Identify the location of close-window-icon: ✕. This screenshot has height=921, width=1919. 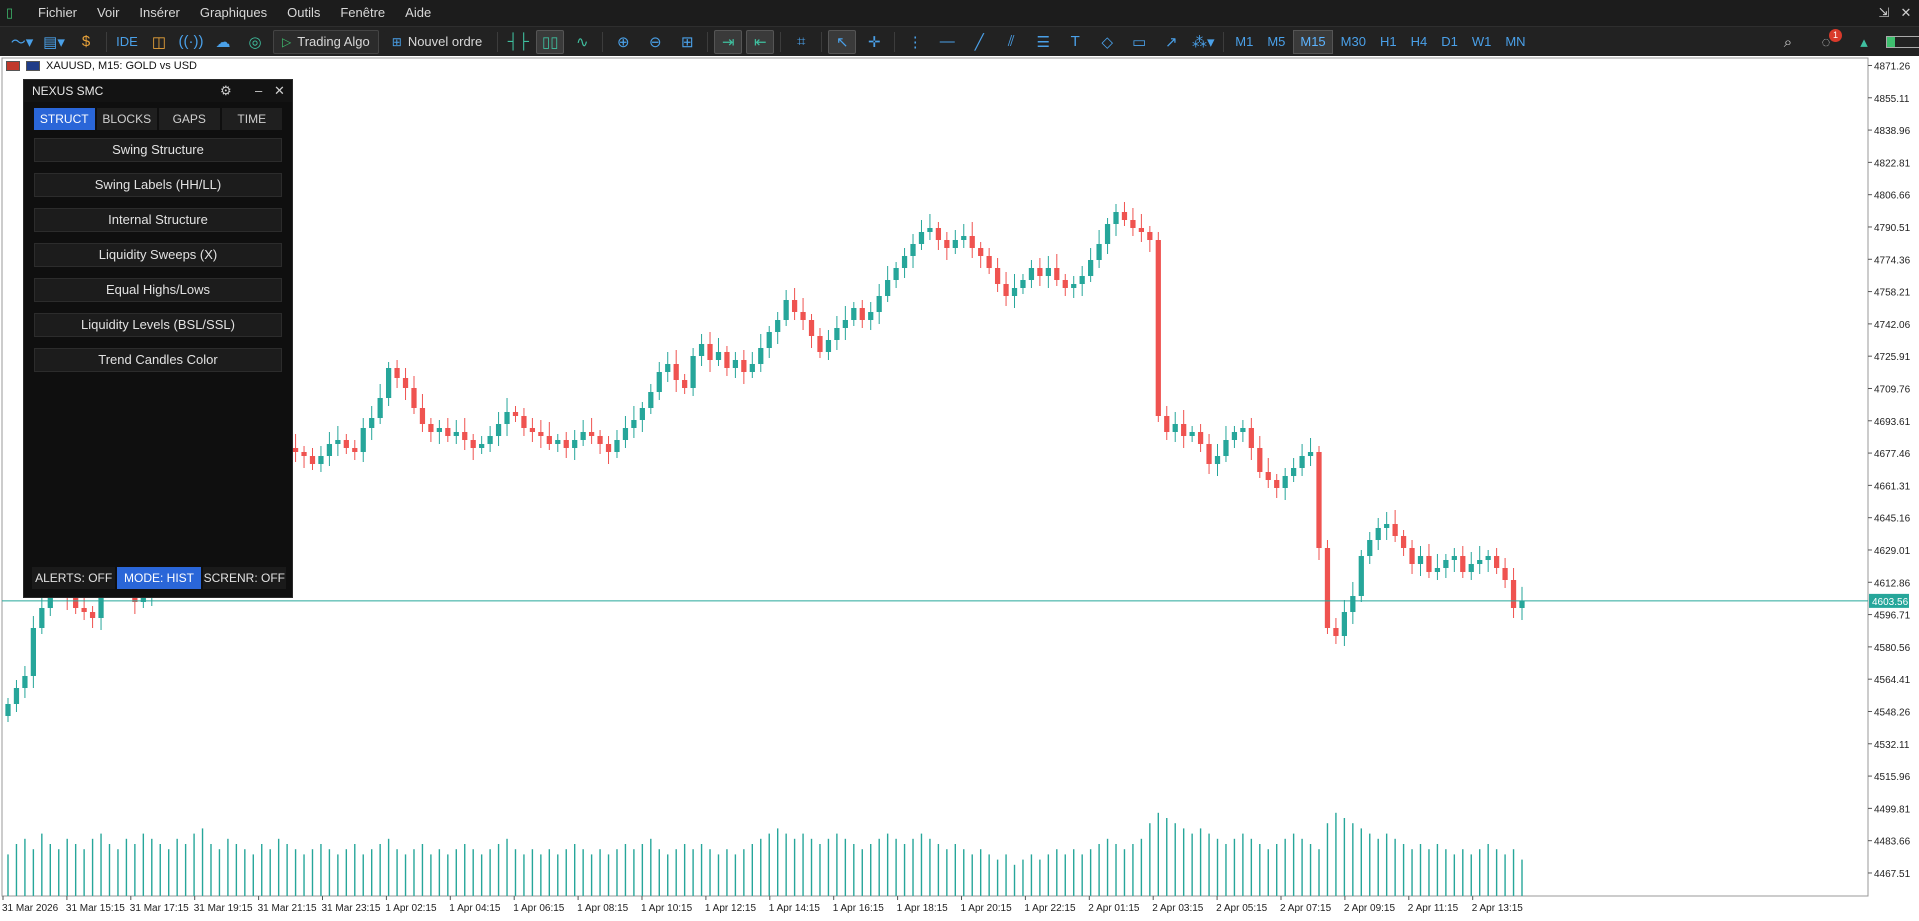
(1906, 12).